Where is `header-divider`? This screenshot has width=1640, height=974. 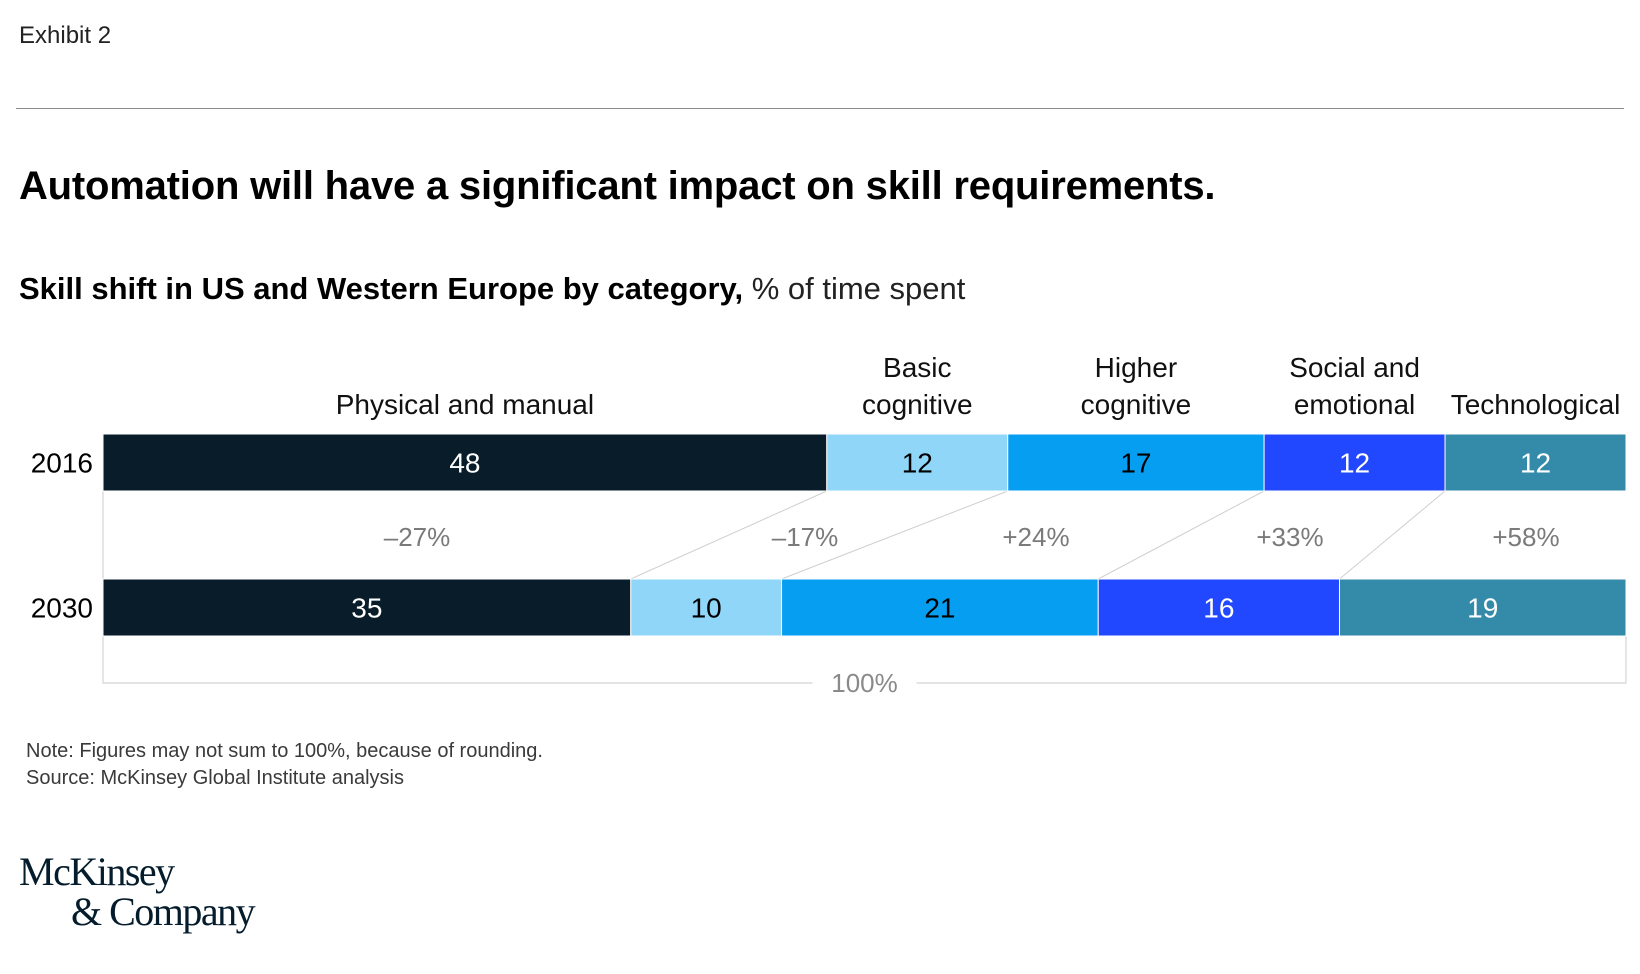
header-divider is located at coordinates (820, 108).